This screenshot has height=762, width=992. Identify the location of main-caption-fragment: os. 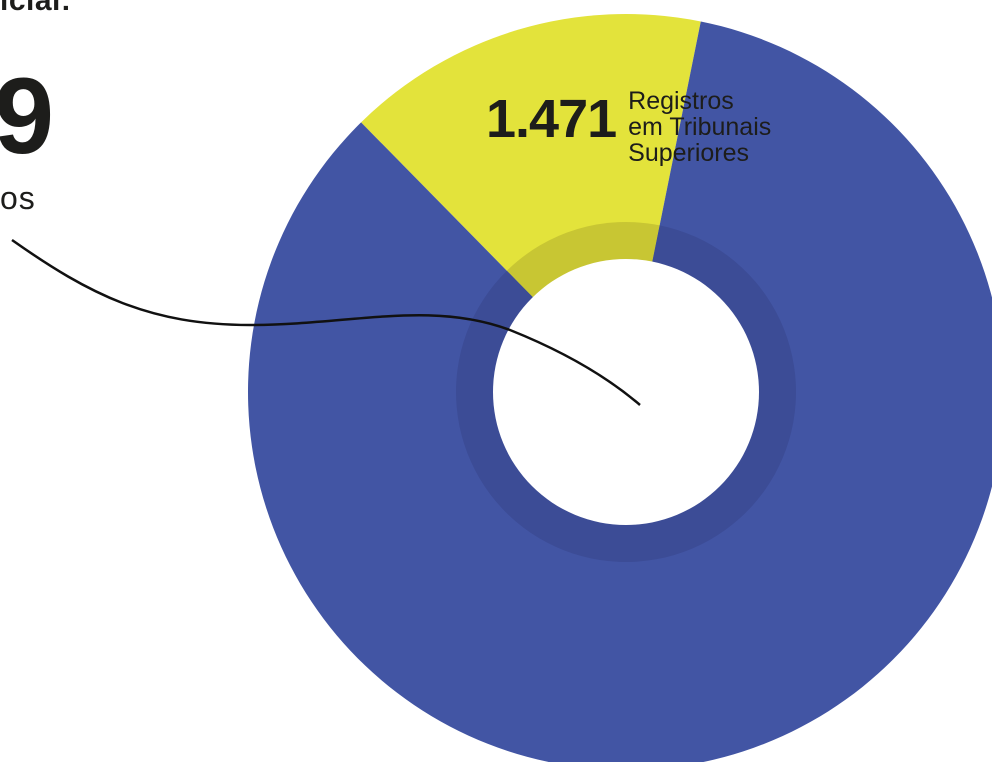
(18, 198).